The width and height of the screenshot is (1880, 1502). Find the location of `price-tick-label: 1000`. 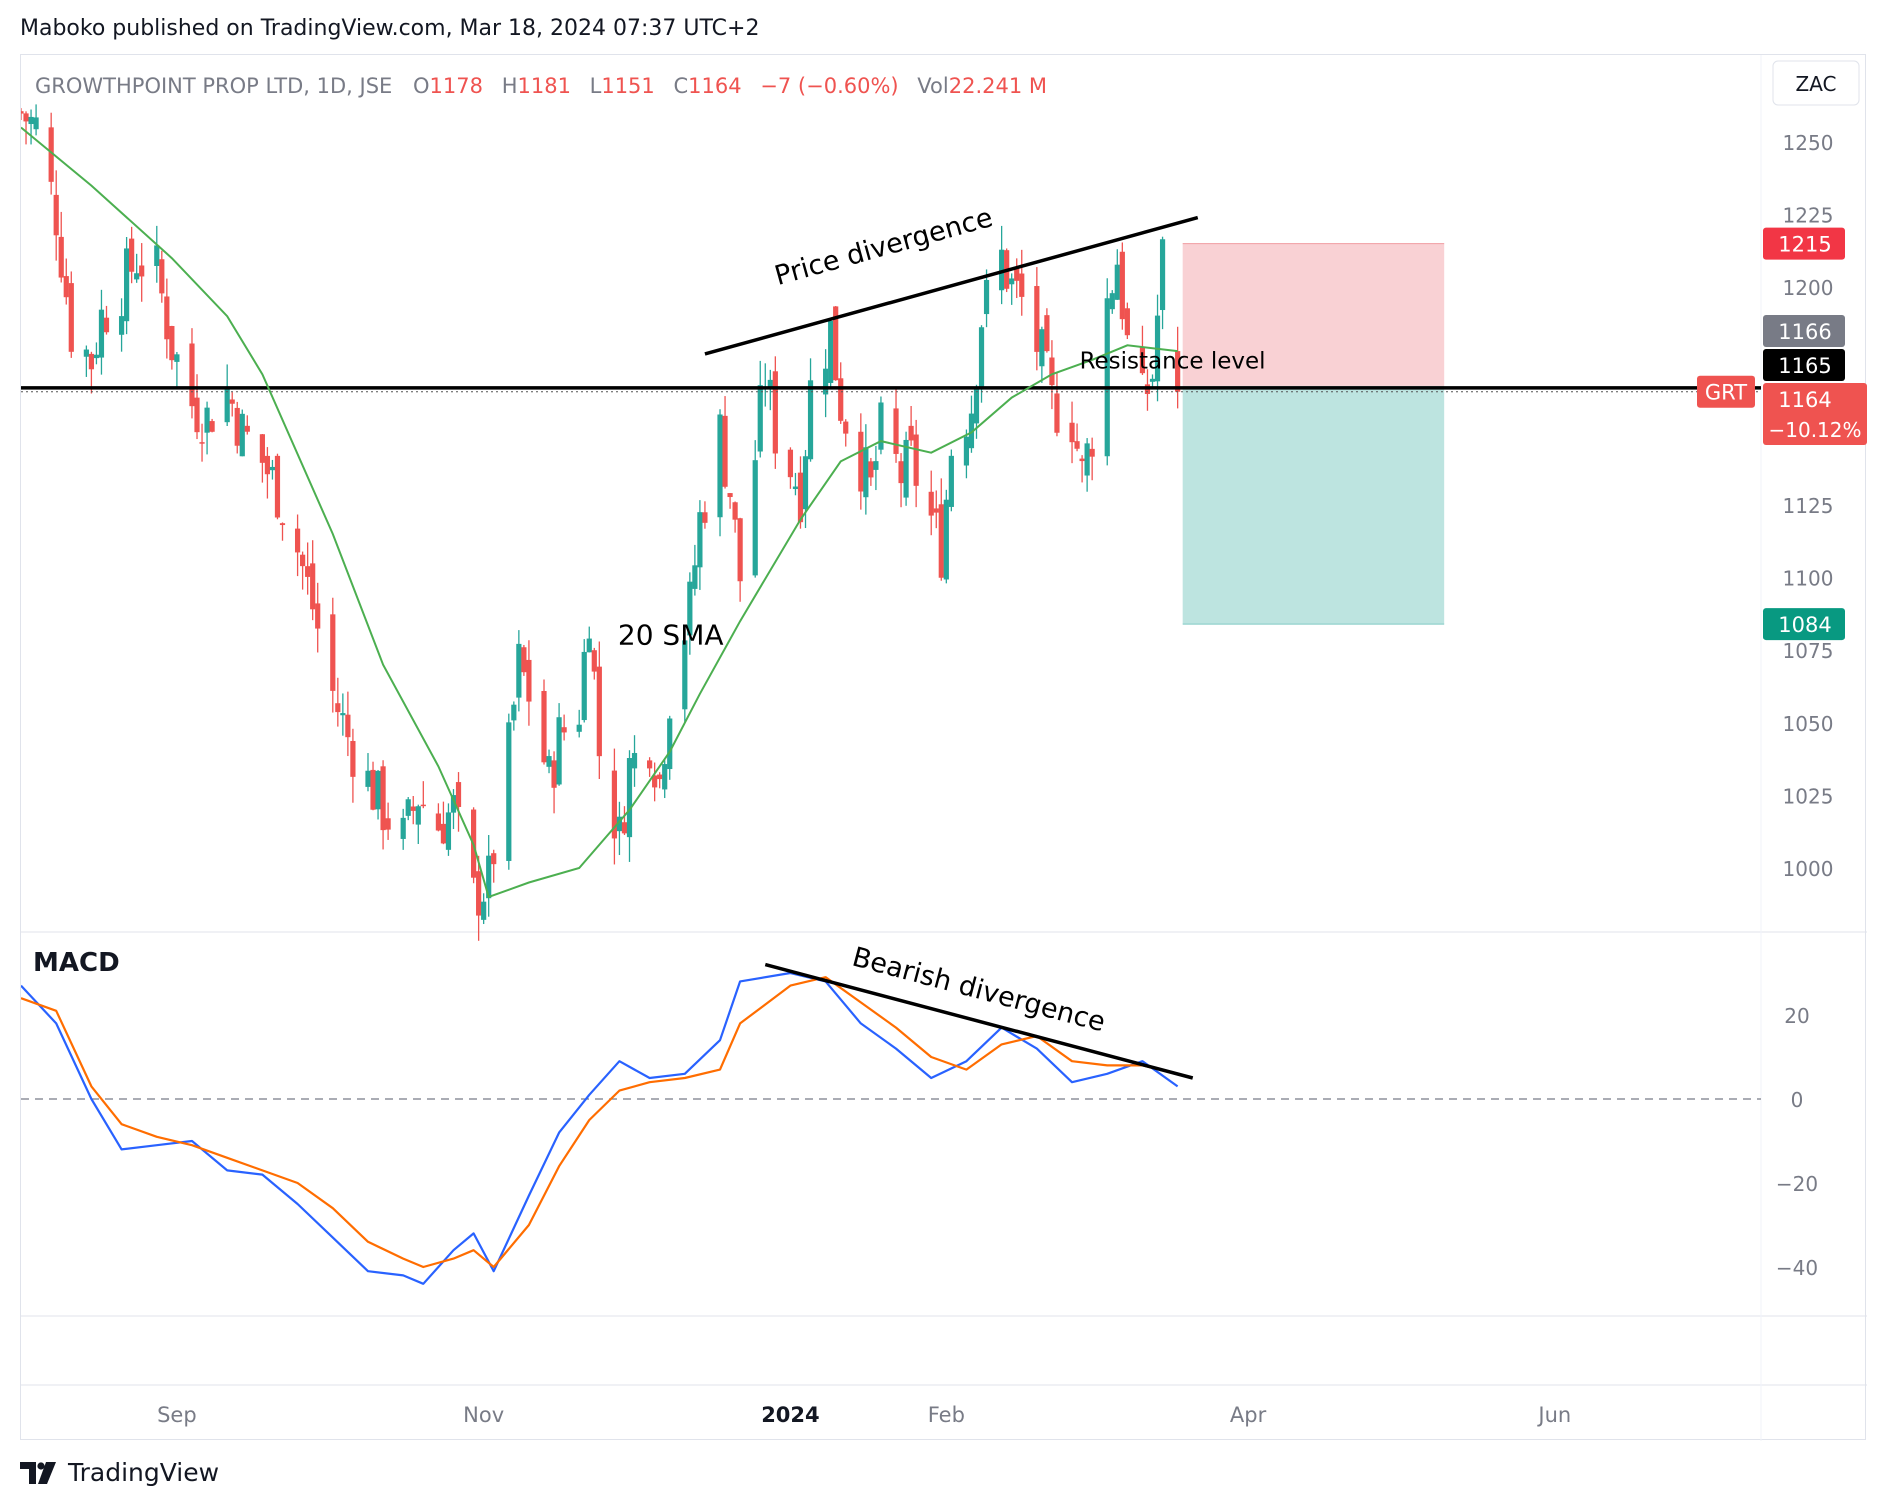

price-tick-label: 1000 is located at coordinates (1808, 869).